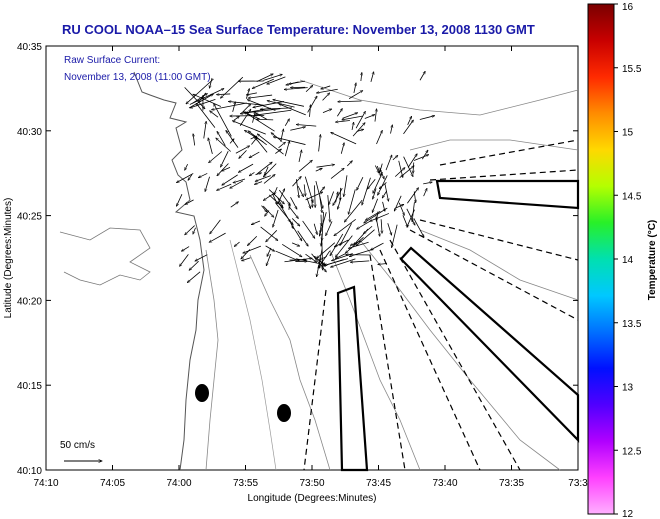 The width and height of the screenshot is (660, 519). I want to click on inner-shore-contour, so click(212, 360).